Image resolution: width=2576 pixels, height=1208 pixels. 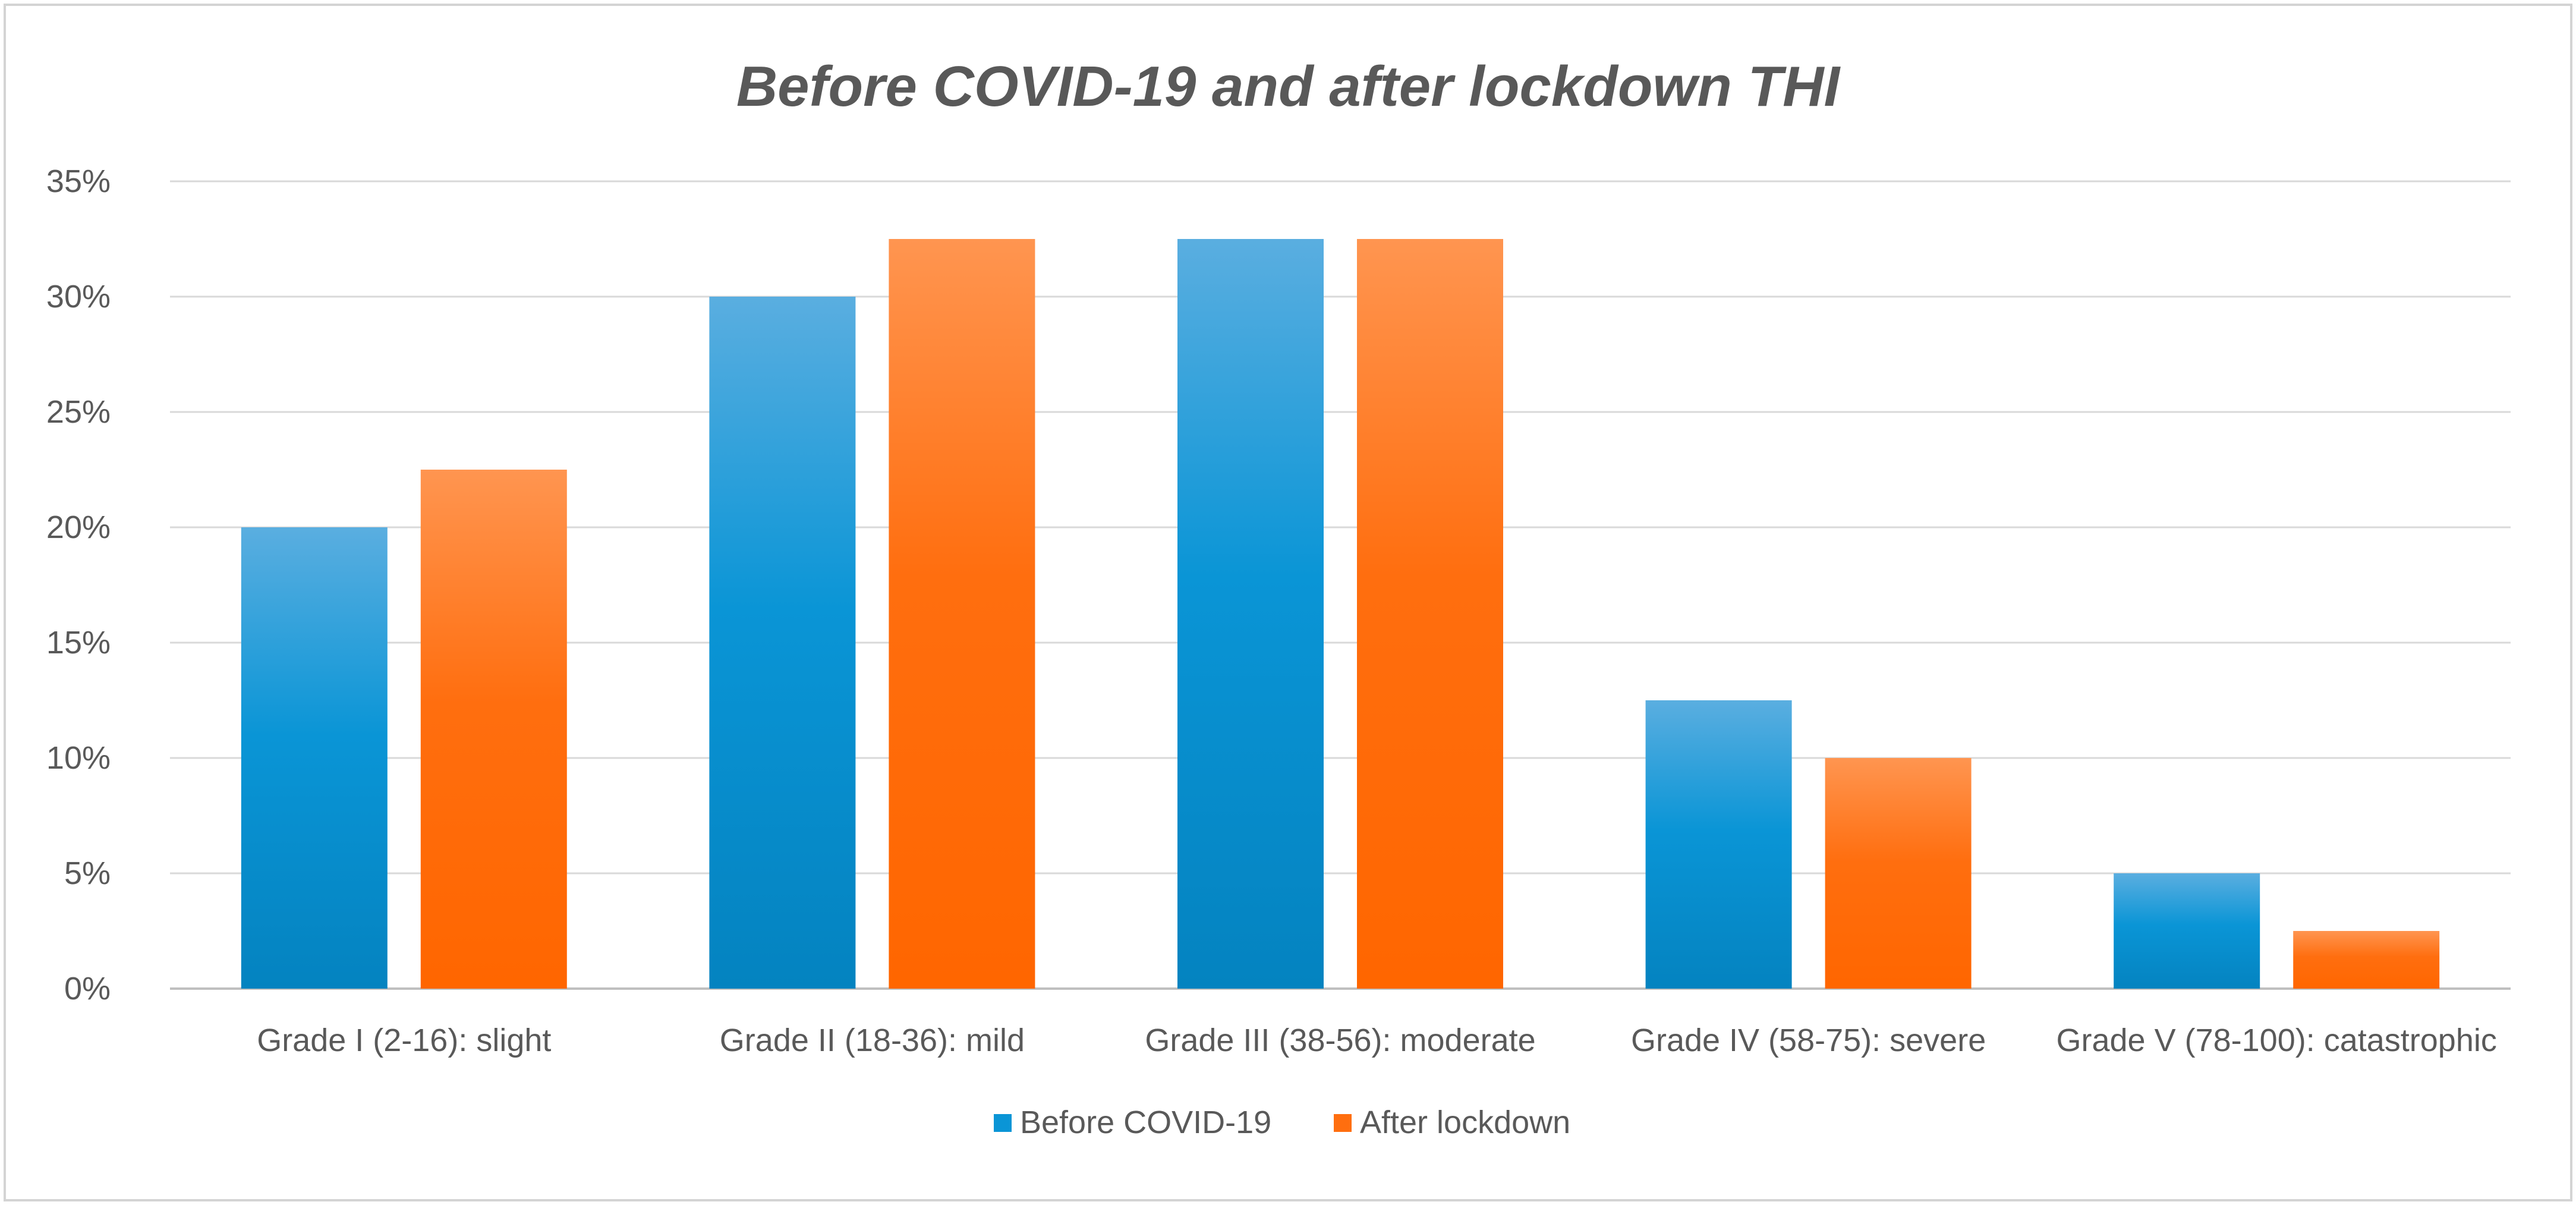 I want to click on y-tick-label: 10%, so click(x=78, y=758).